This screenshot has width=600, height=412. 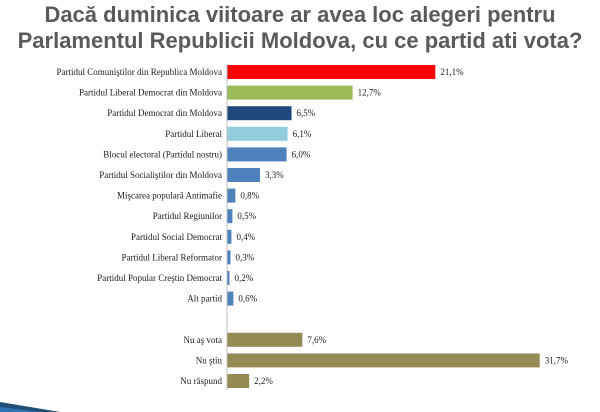 I want to click on category-label: Partidul Liberal, so click(x=193, y=134).